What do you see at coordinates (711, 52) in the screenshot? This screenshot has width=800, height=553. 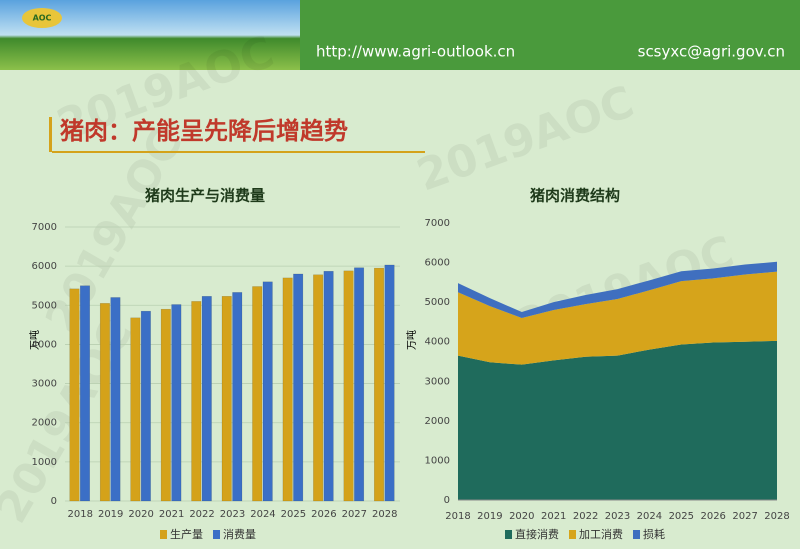 I see `email: scsyxc@agri.gov.cn` at bounding box center [711, 52].